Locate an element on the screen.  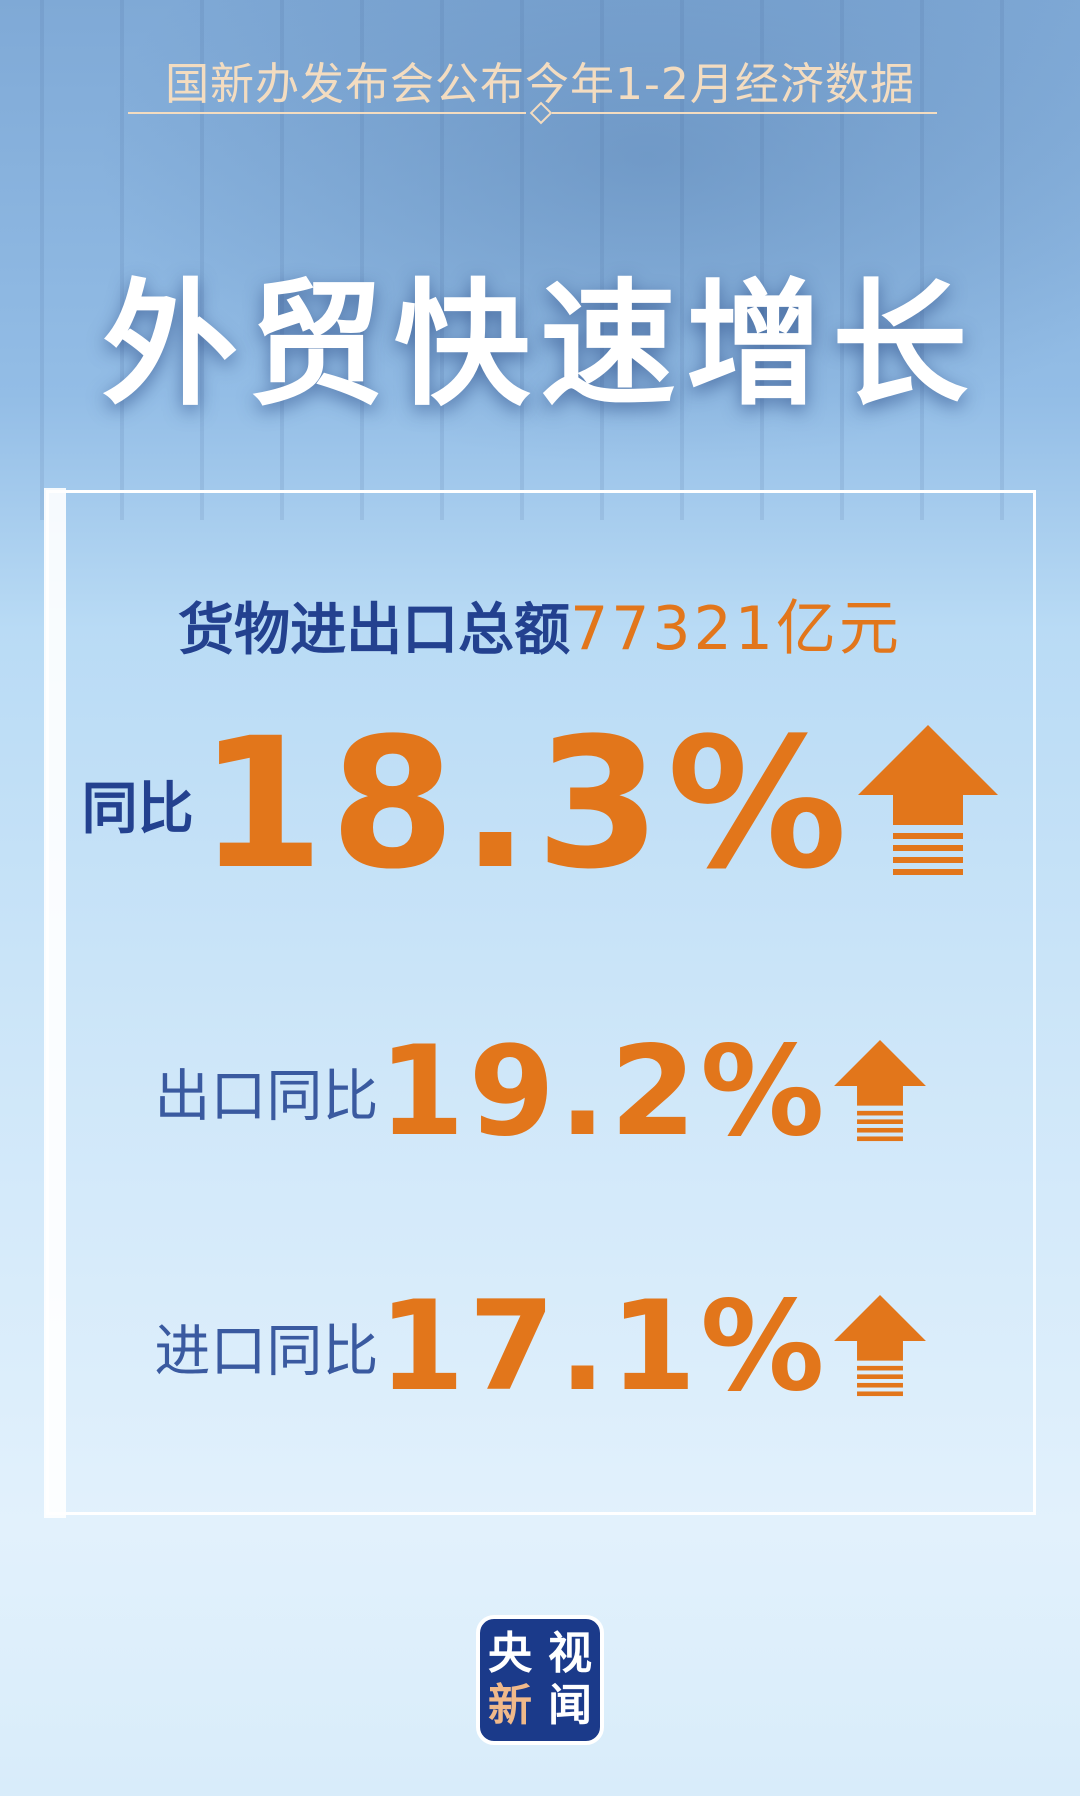
logo-char: 新 is located at coordinates (510, 1705).